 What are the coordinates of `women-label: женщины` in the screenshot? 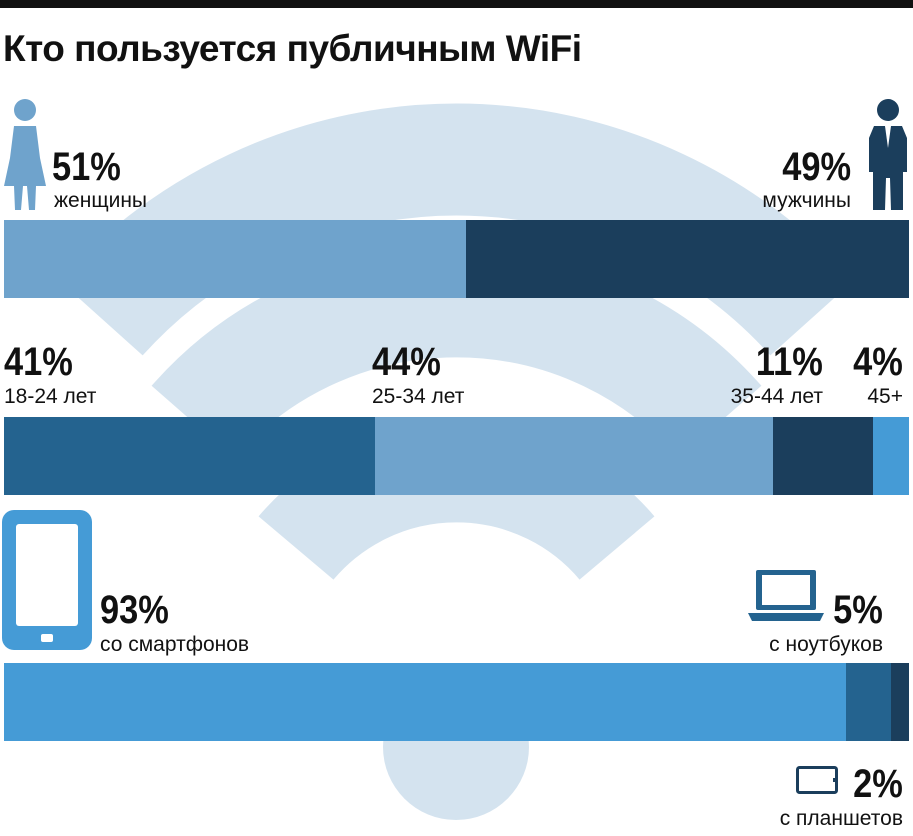 It's located at (101, 200).